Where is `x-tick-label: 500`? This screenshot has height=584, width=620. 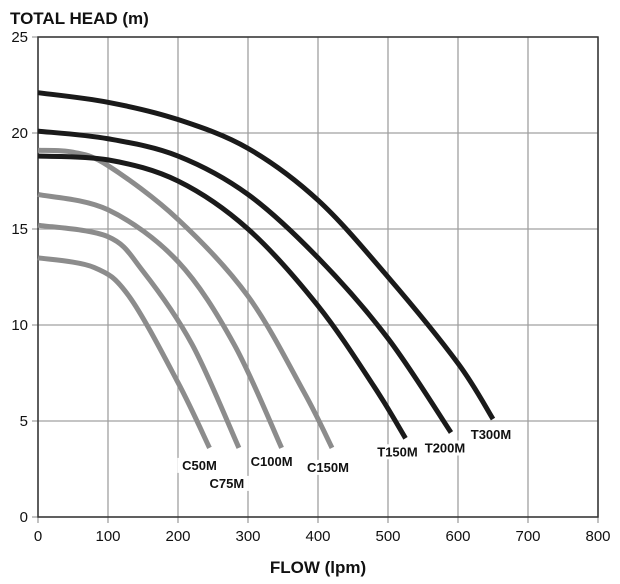 x-tick-label: 500 is located at coordinates (387, 536).